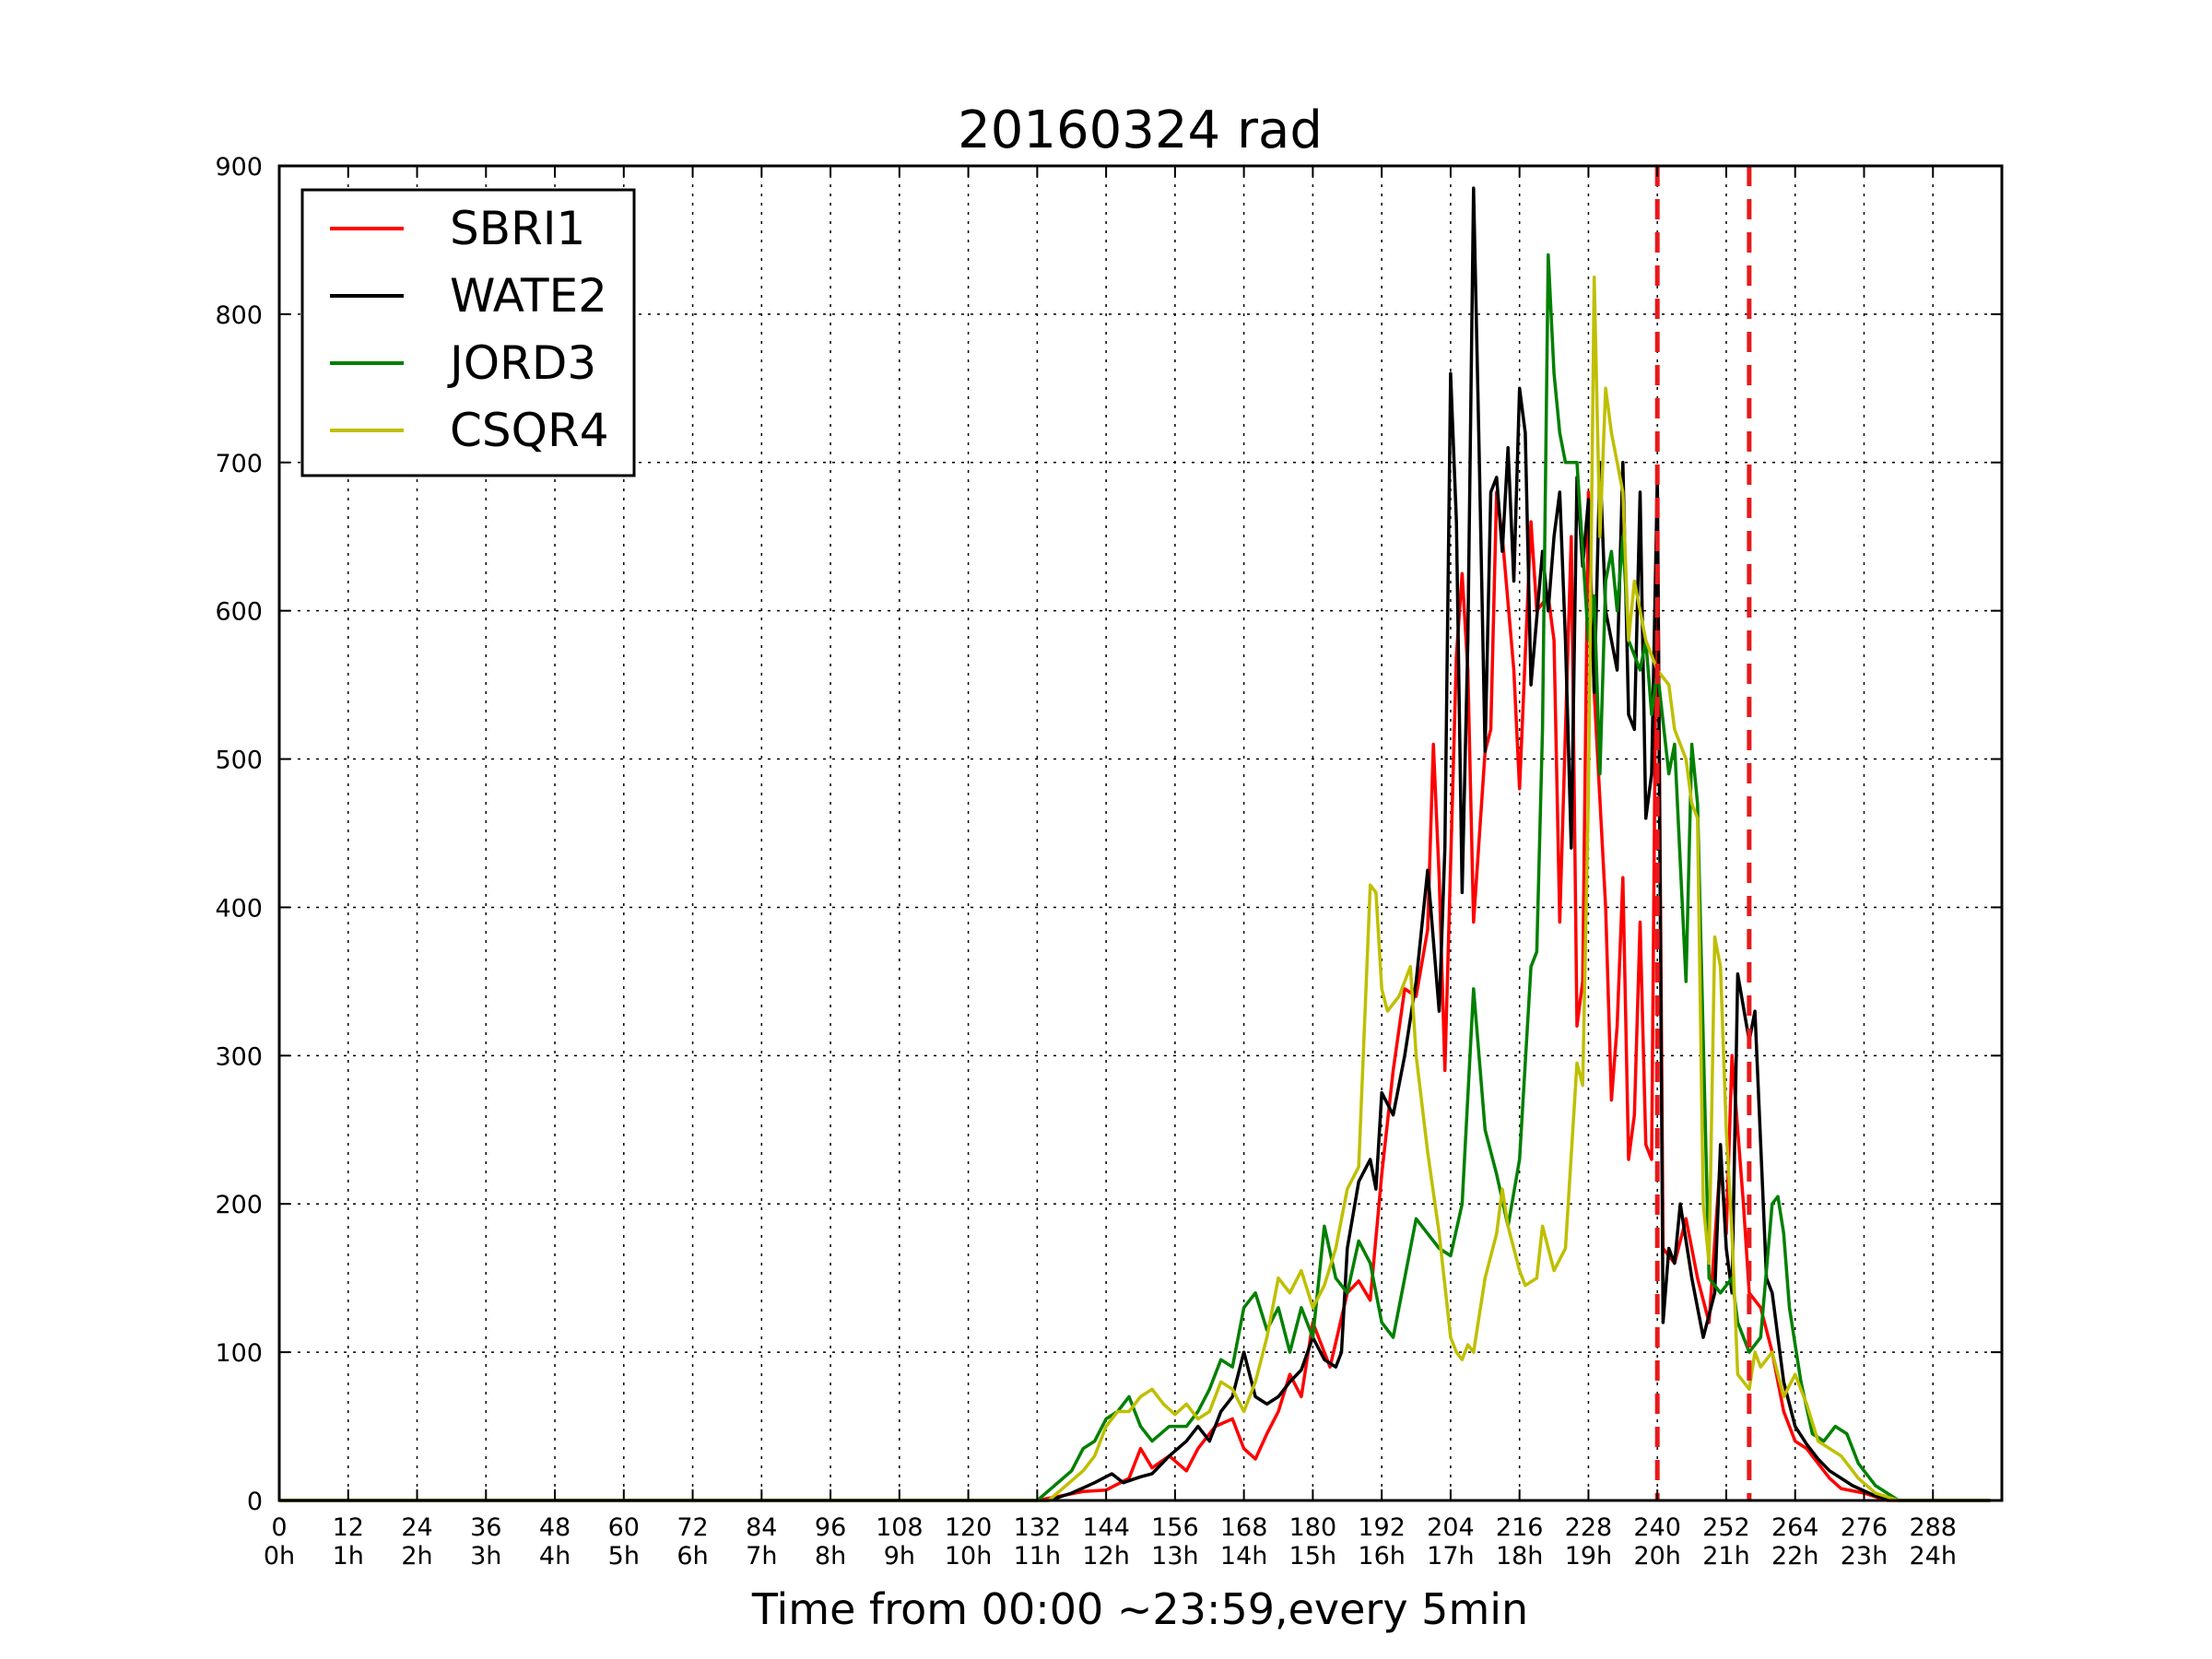  What do you see at coordinates (416, 1527) in the screenshot?
I see `x-tick-label: 24` at bounding box center [416, 1527].